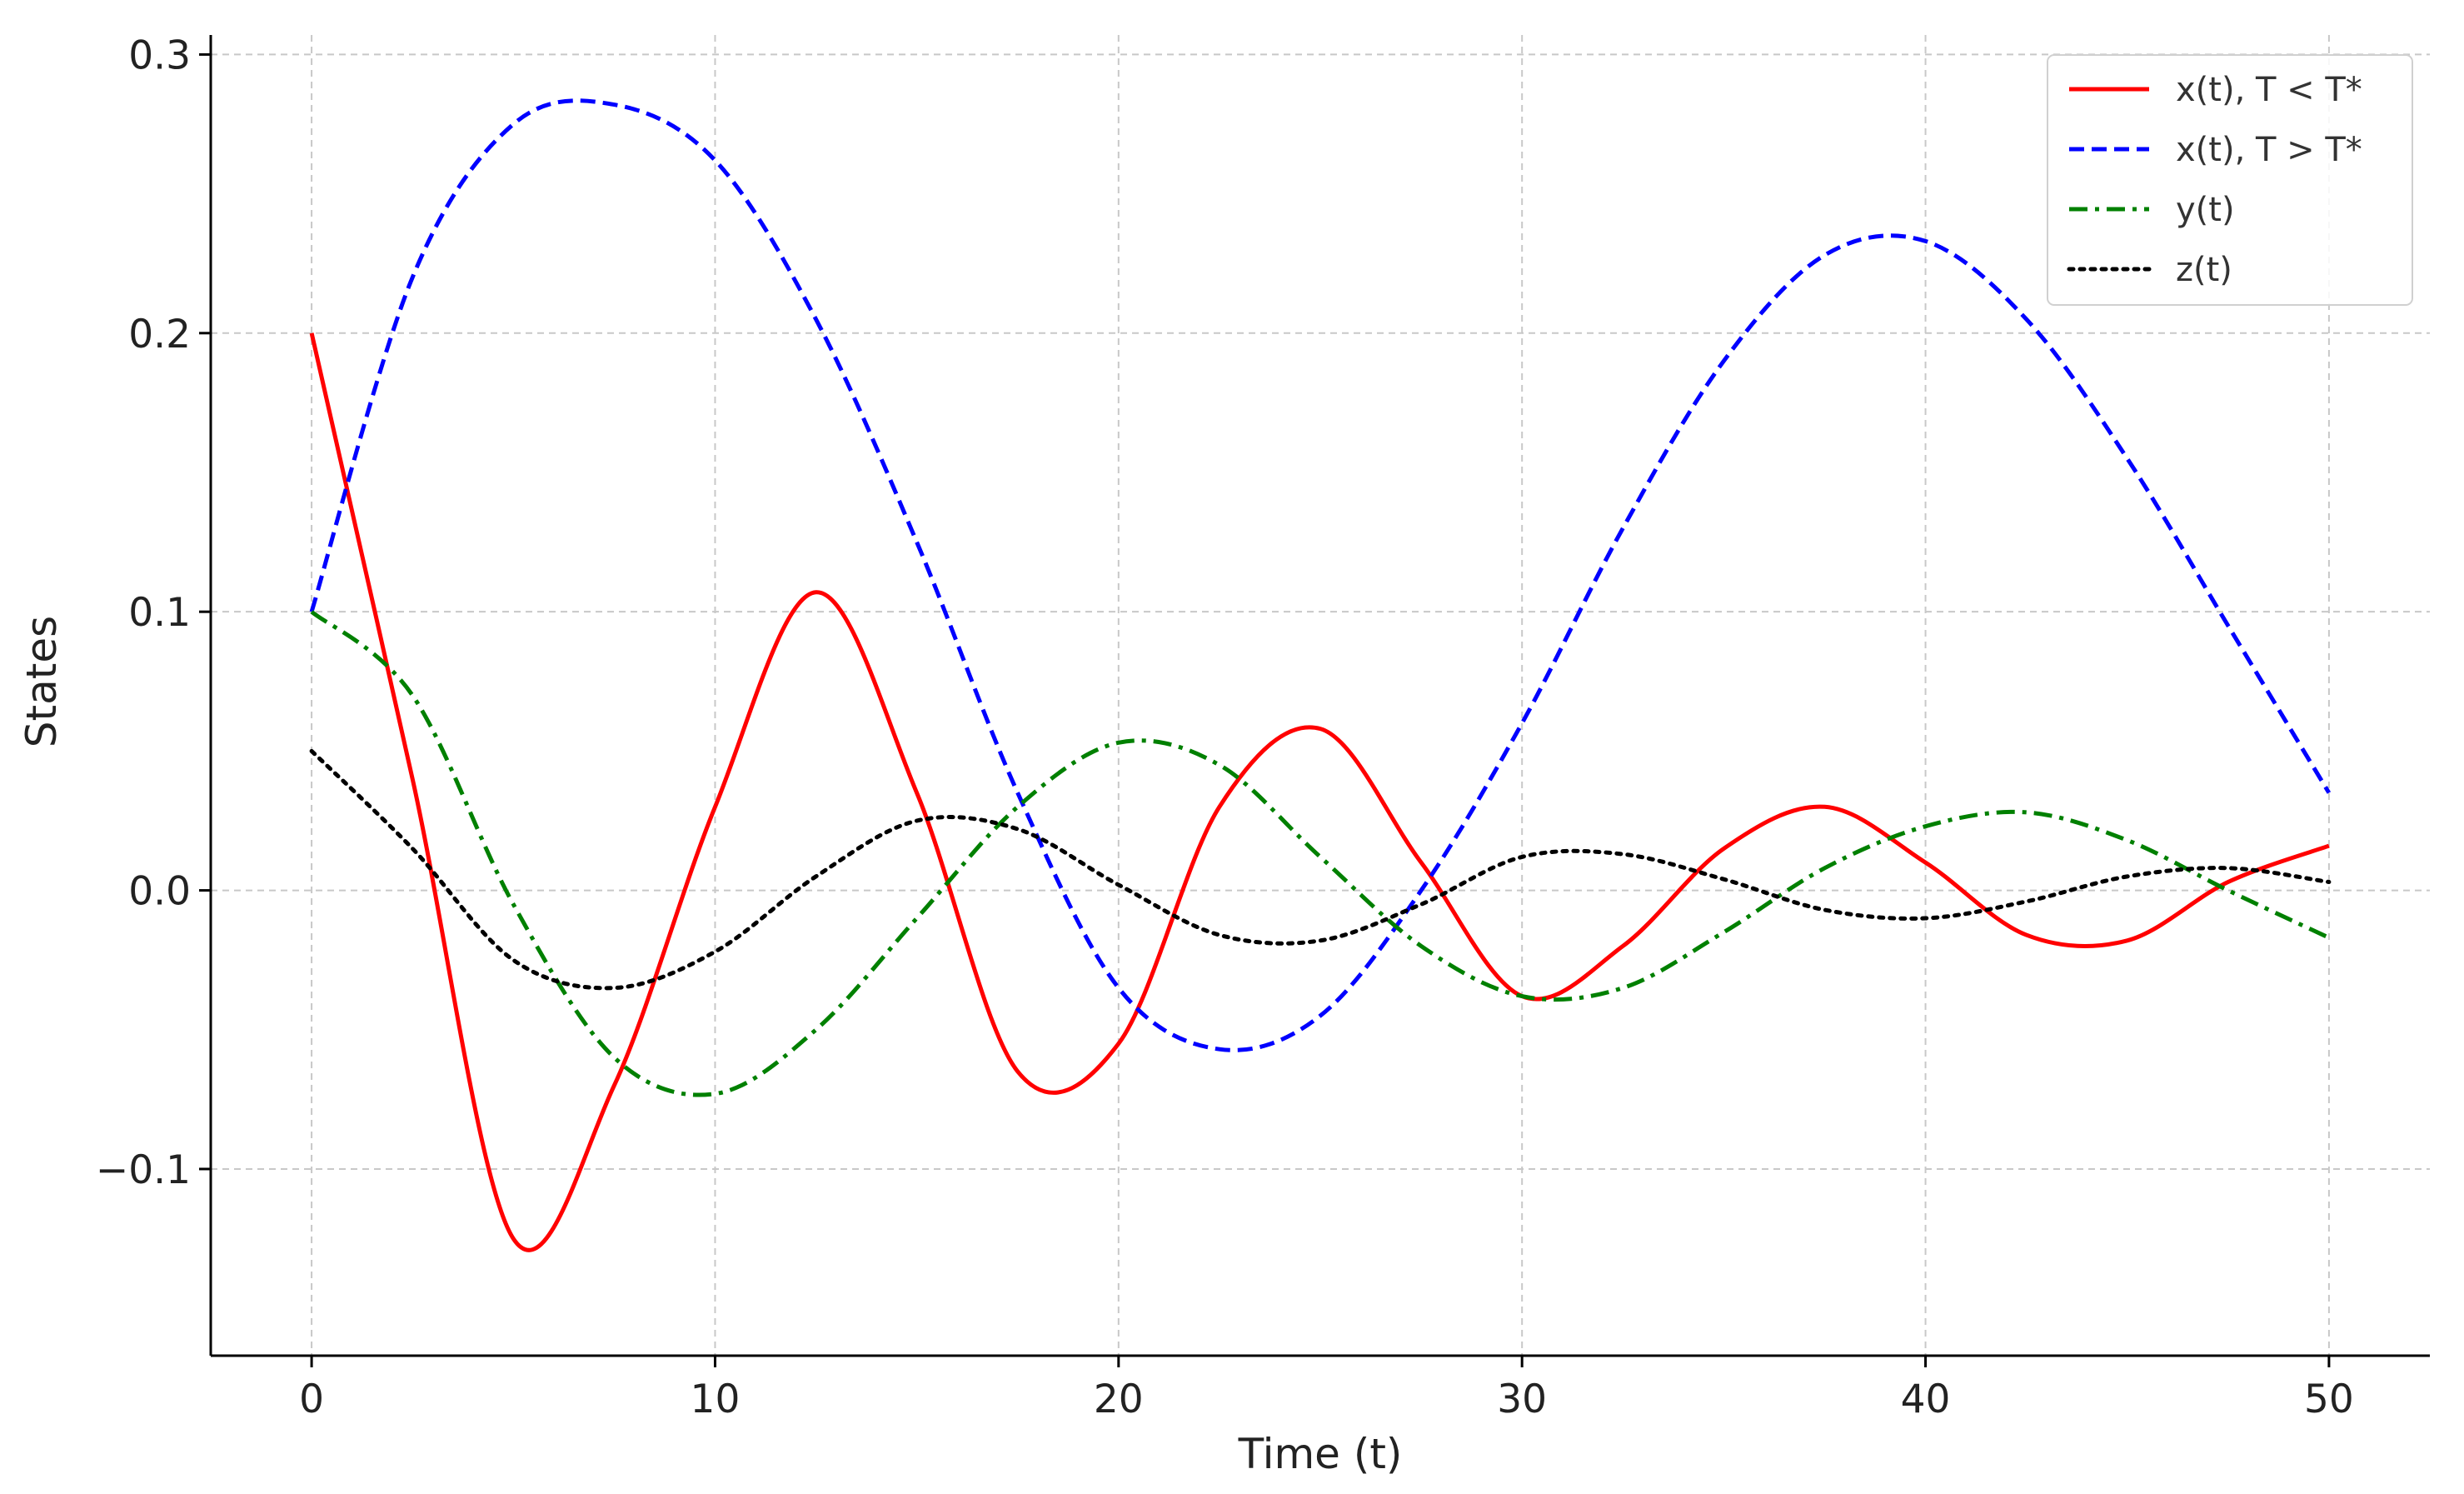 The width and height of the screenshot is (2464, 1494). What do you see at coordinates (159, 892) in the screenshot?
I see `y-tick-label: 0.0` at bounding box center [159, 892].